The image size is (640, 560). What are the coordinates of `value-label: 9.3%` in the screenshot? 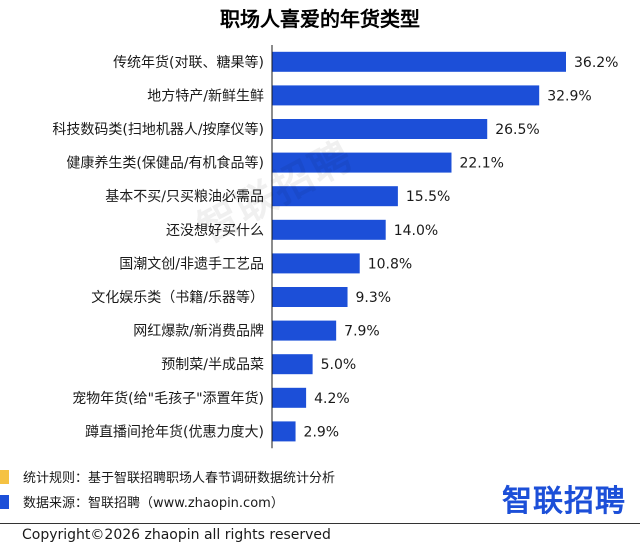 It's located at (374, 298).